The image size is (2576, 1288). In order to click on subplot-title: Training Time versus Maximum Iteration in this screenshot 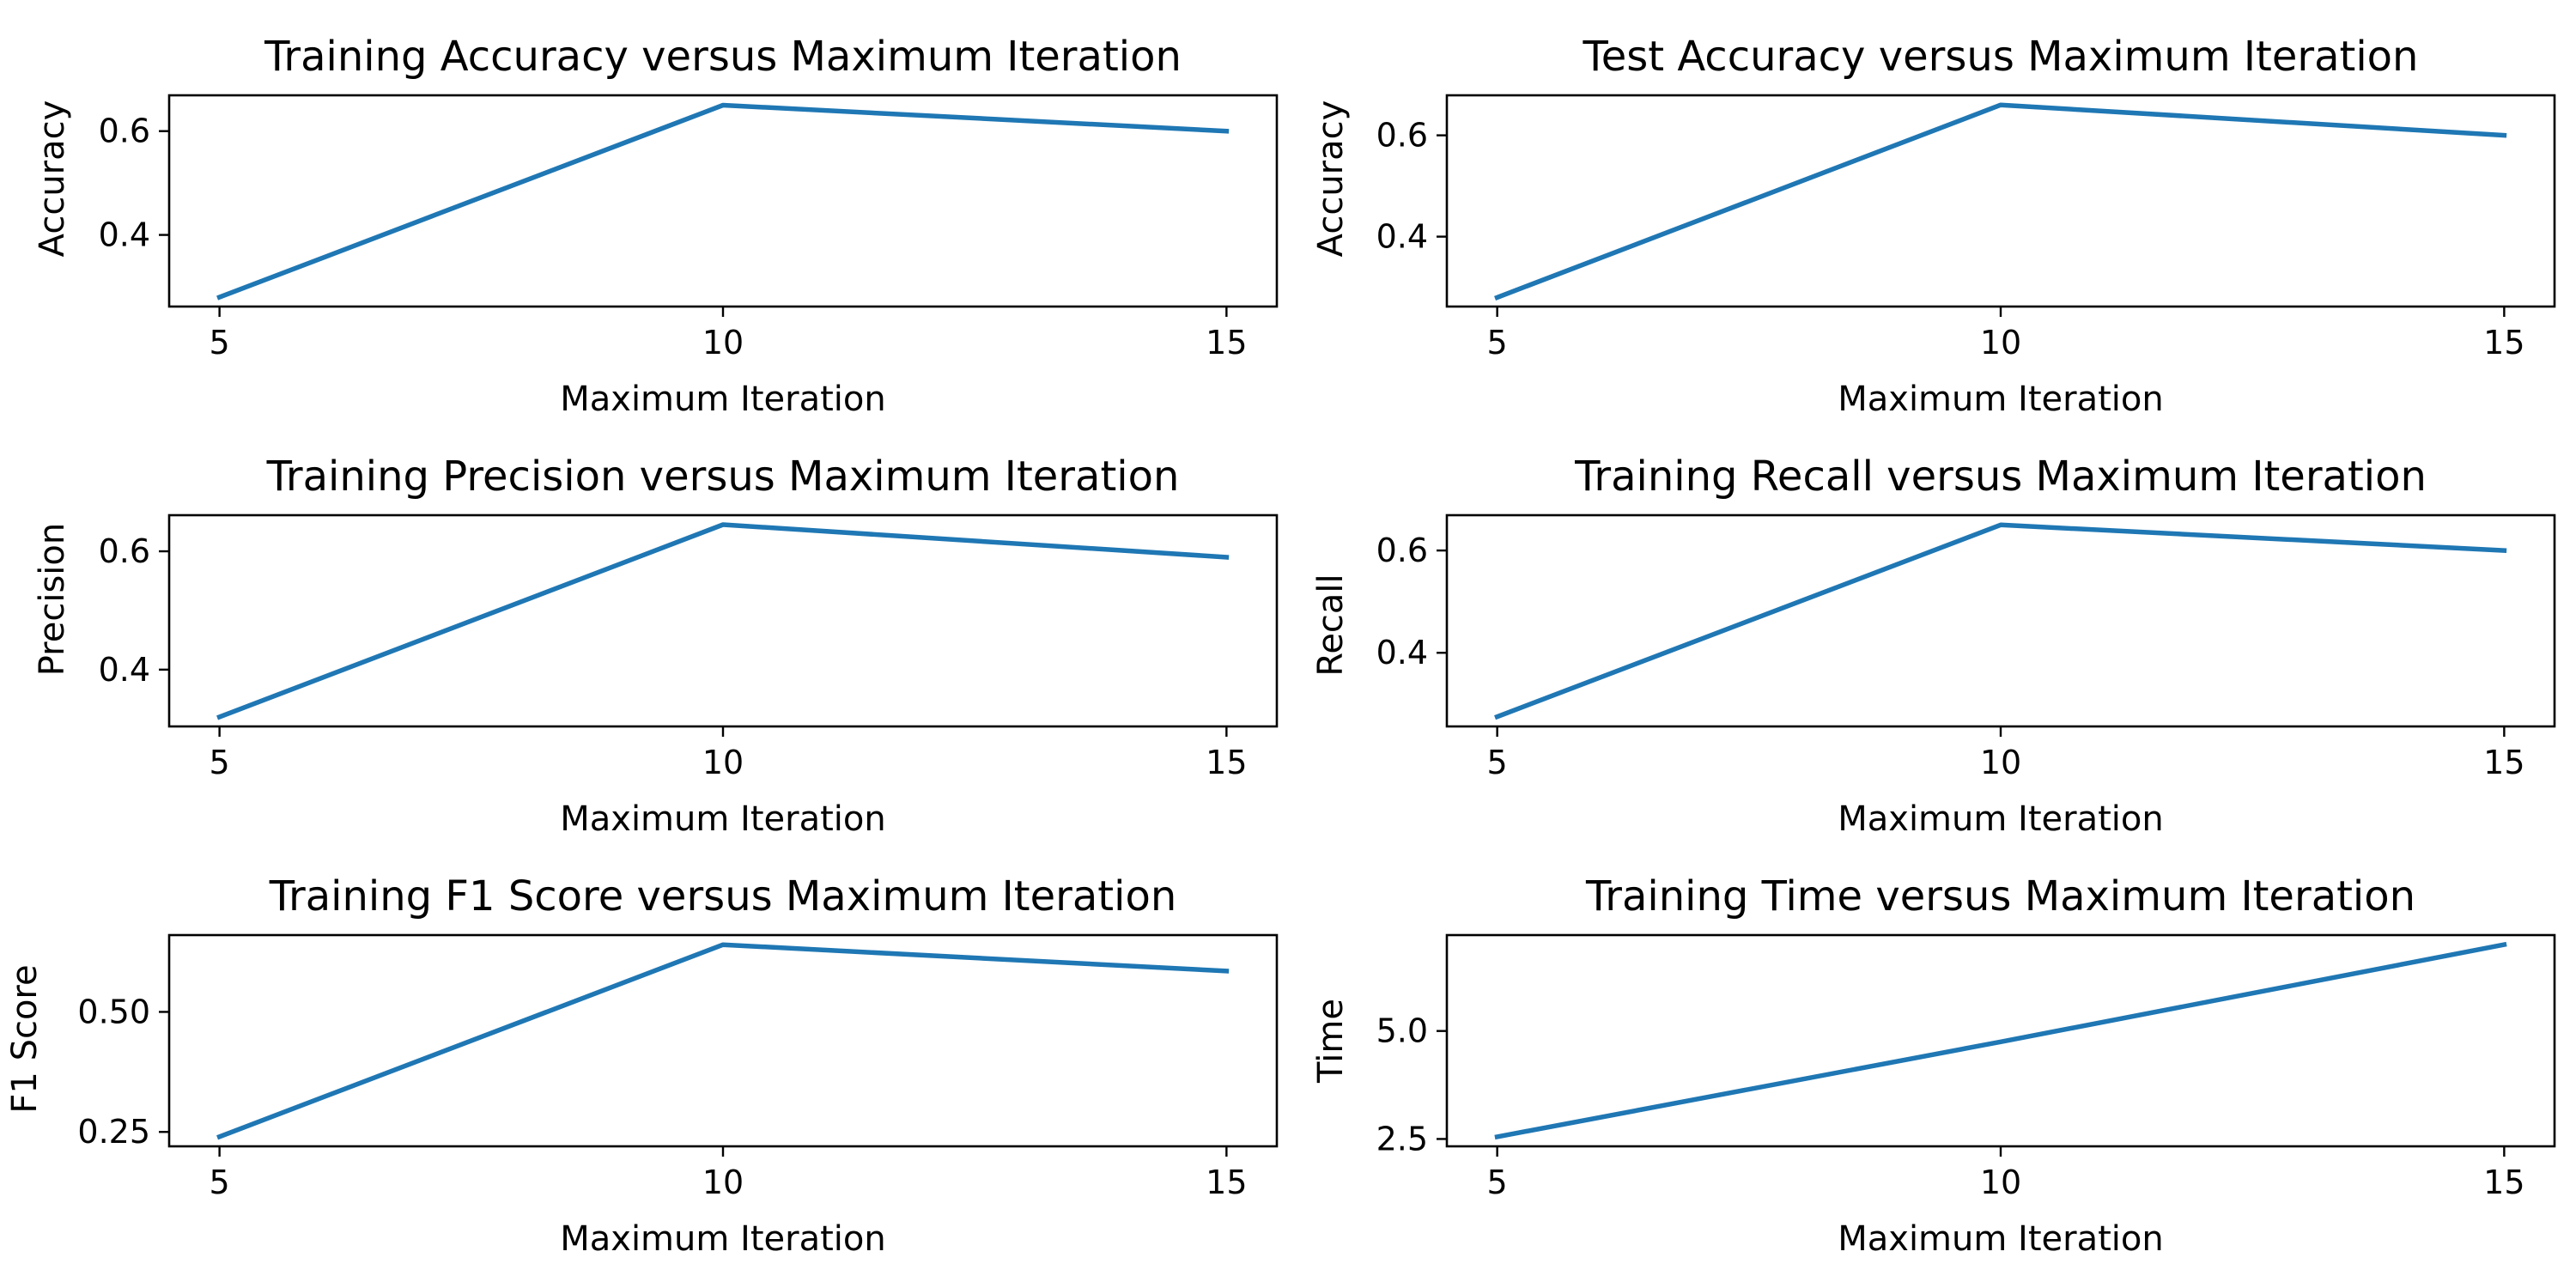, I will do `click(2000, 896)`.